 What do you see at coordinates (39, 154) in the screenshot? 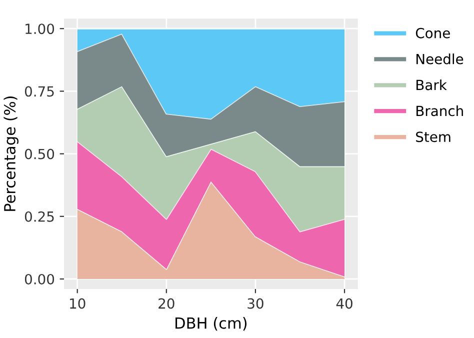
I see `y-tick-label: 0.50` at bounding box center [39, 154].